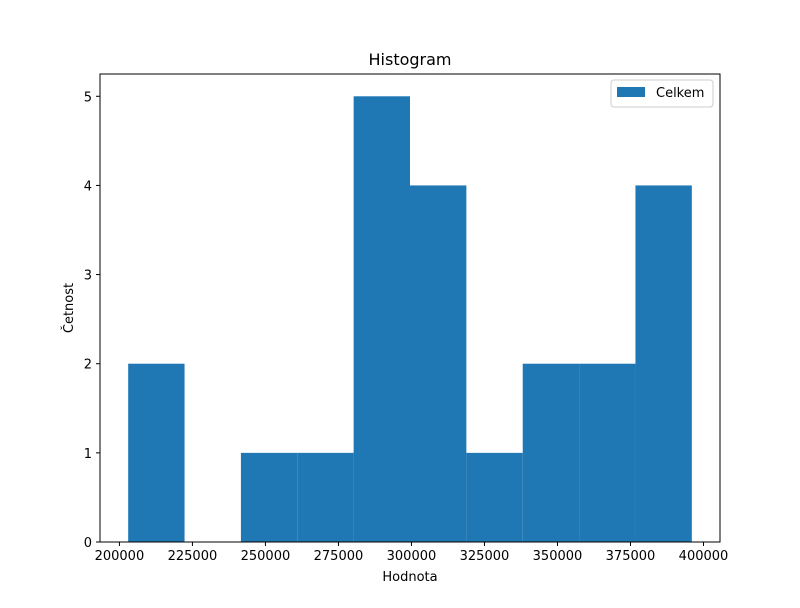 Image resolution: width=800 pixels, height=608 pixels. What do you see at coordinates (339, 556) in the screenshot?
I see `x-tick-label: 275000` at bounding box center [339, 556].